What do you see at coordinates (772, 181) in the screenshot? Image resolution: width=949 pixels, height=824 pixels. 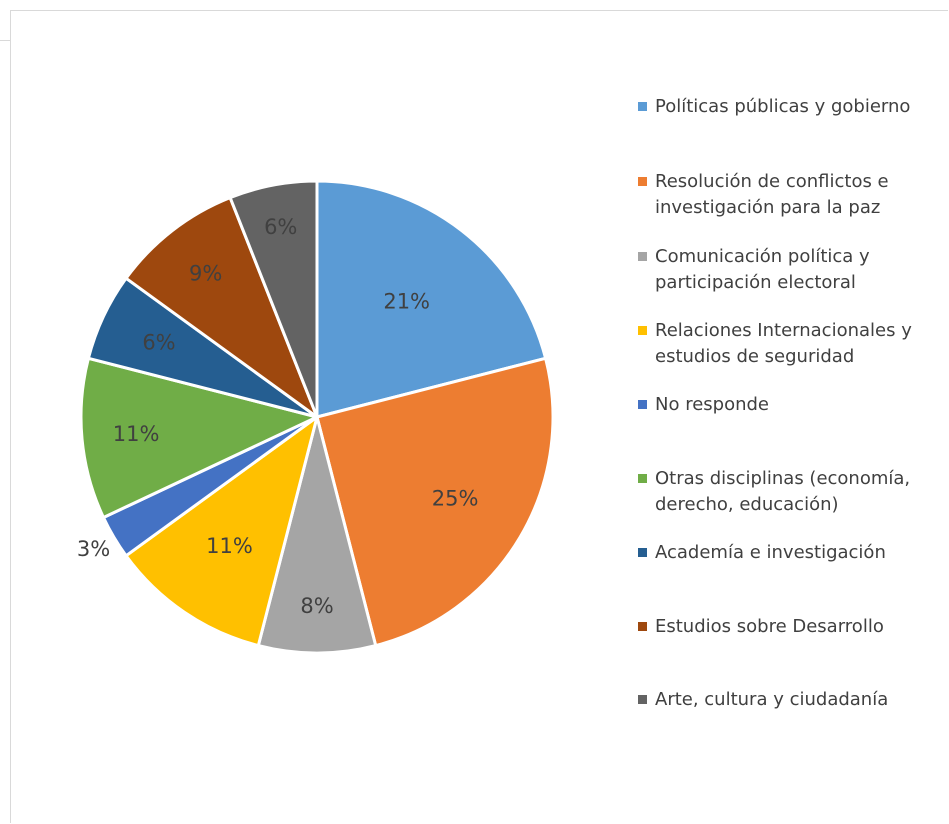 I see `legend-label-line: Resolución de conflictos e` at bounding box center [772, 181].